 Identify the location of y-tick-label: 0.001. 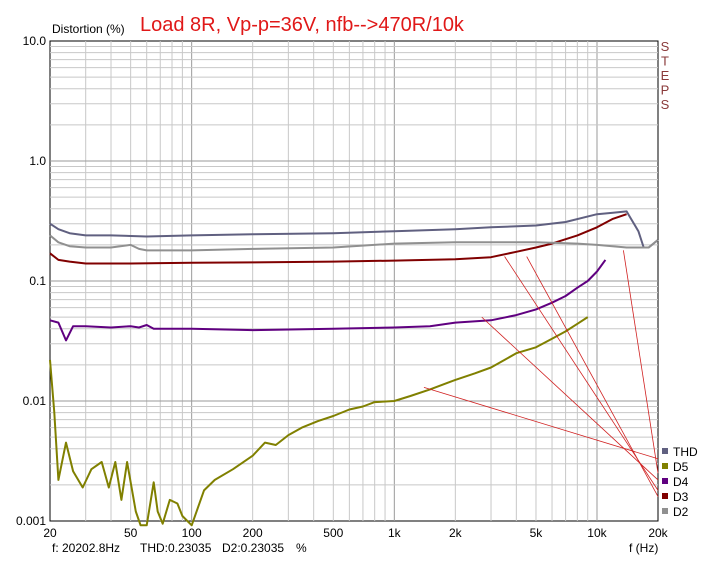
(31, 521).